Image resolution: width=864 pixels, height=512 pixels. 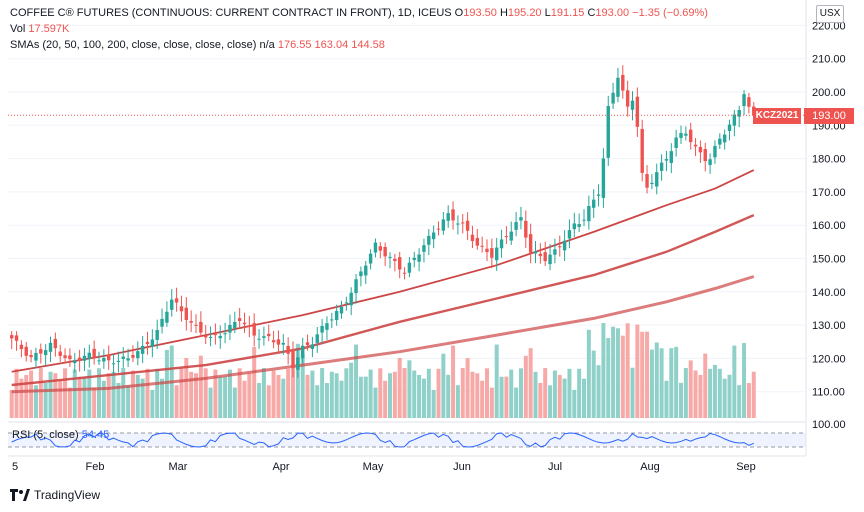 I want to click on time-tick-label: May, so click(x=373, y=467).